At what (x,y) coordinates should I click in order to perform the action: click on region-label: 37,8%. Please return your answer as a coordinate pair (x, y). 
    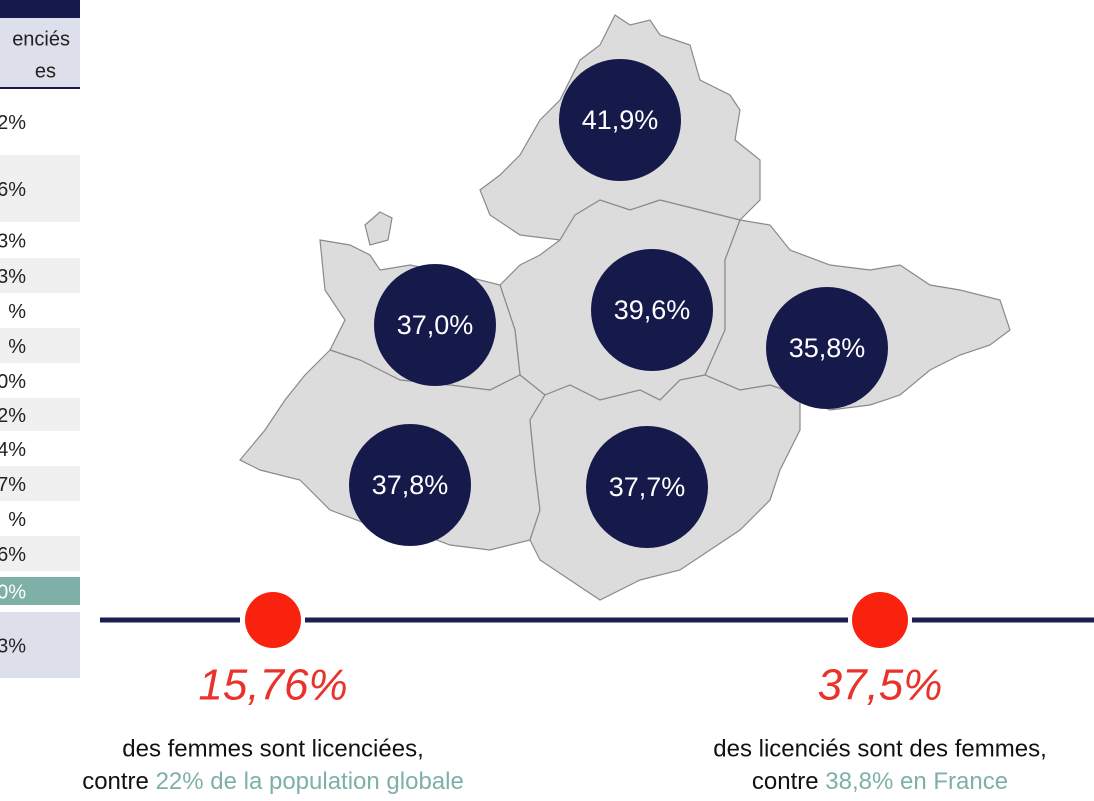
    Looking at the image, I should click on (410, 485).